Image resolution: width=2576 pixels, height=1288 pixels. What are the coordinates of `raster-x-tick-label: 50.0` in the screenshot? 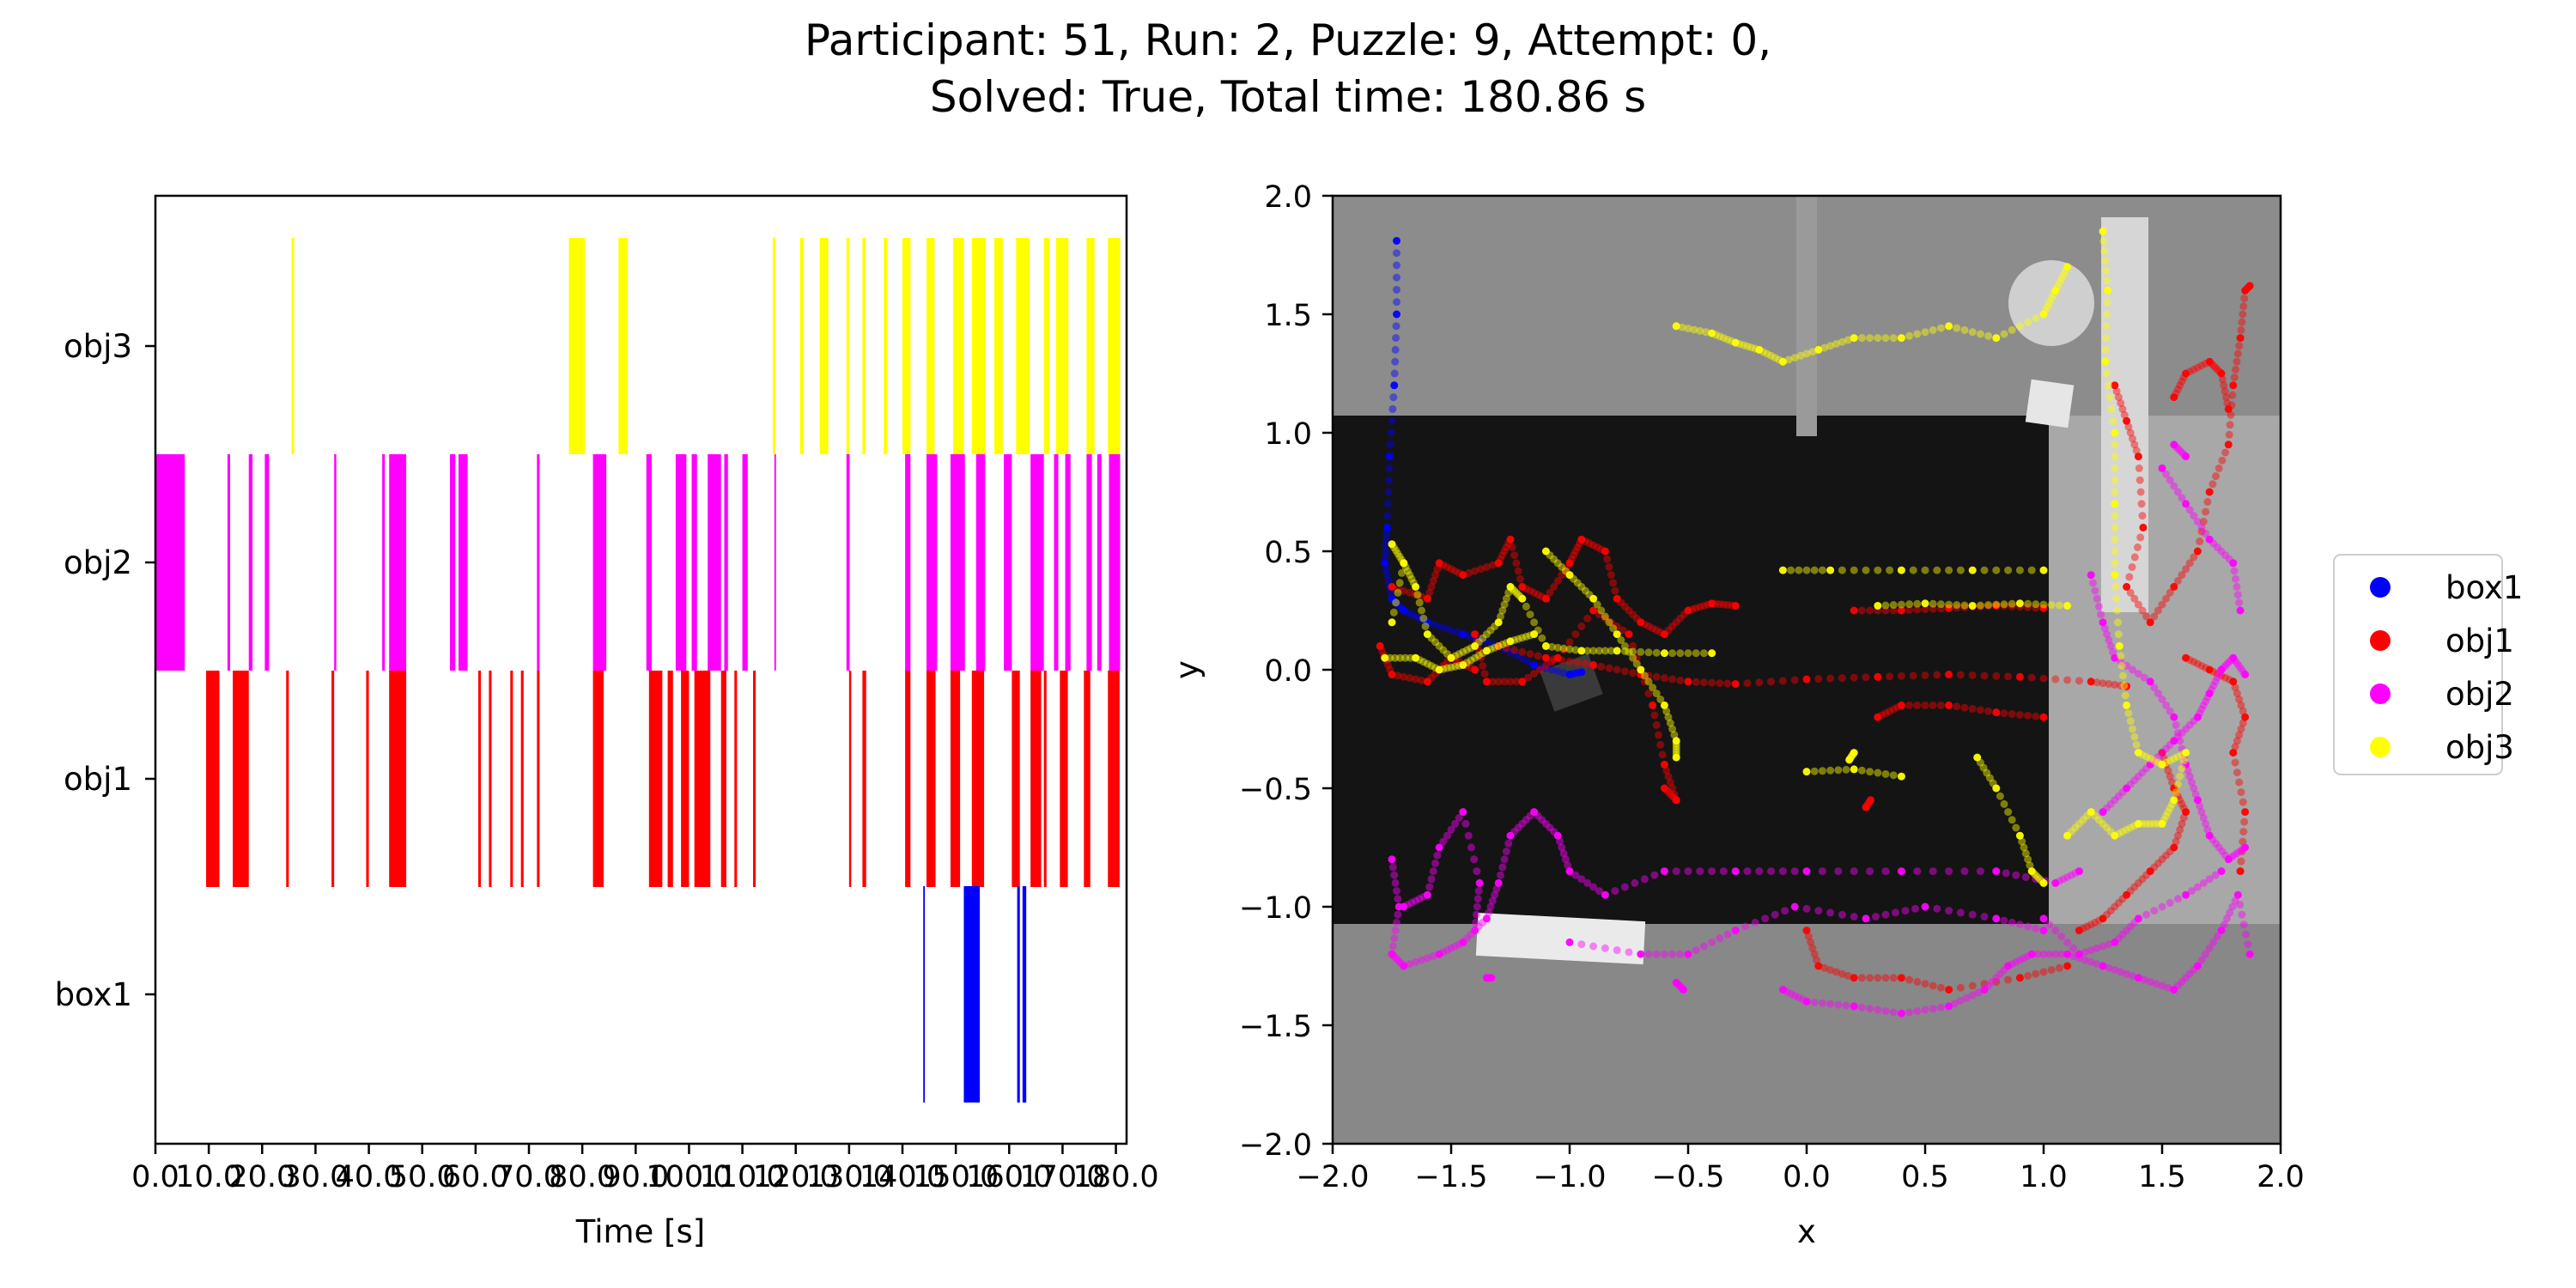 It's located at (422, 1177).